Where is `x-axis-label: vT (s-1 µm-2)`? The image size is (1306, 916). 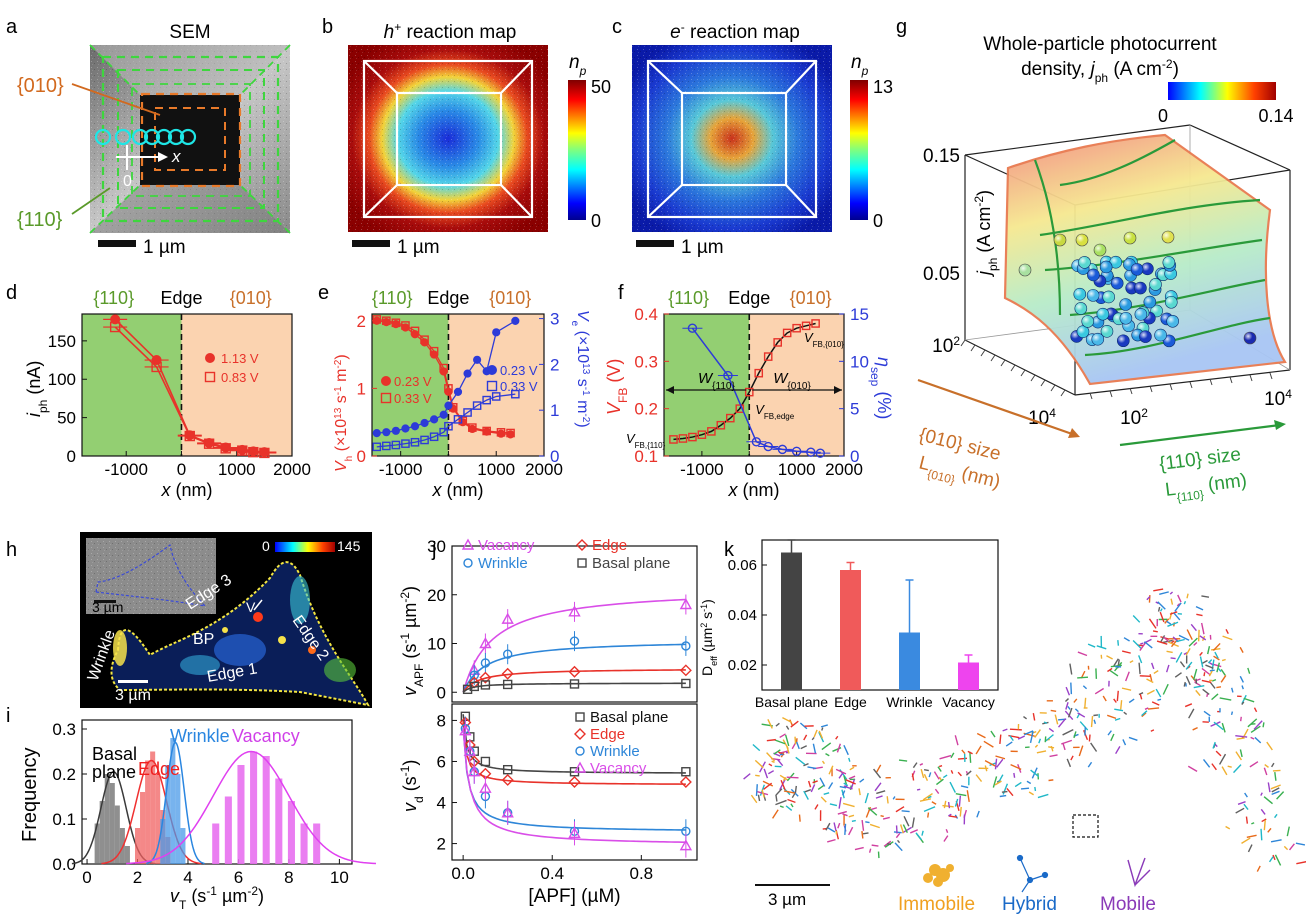
x-axis-label: vT (s-1 µm-2) is located at coordinates (217, 898).